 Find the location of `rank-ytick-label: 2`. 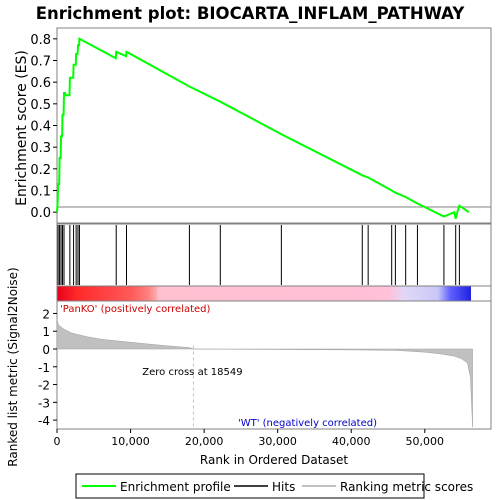

rank-ytick-label: 2 is located at coordinates (46, 314).